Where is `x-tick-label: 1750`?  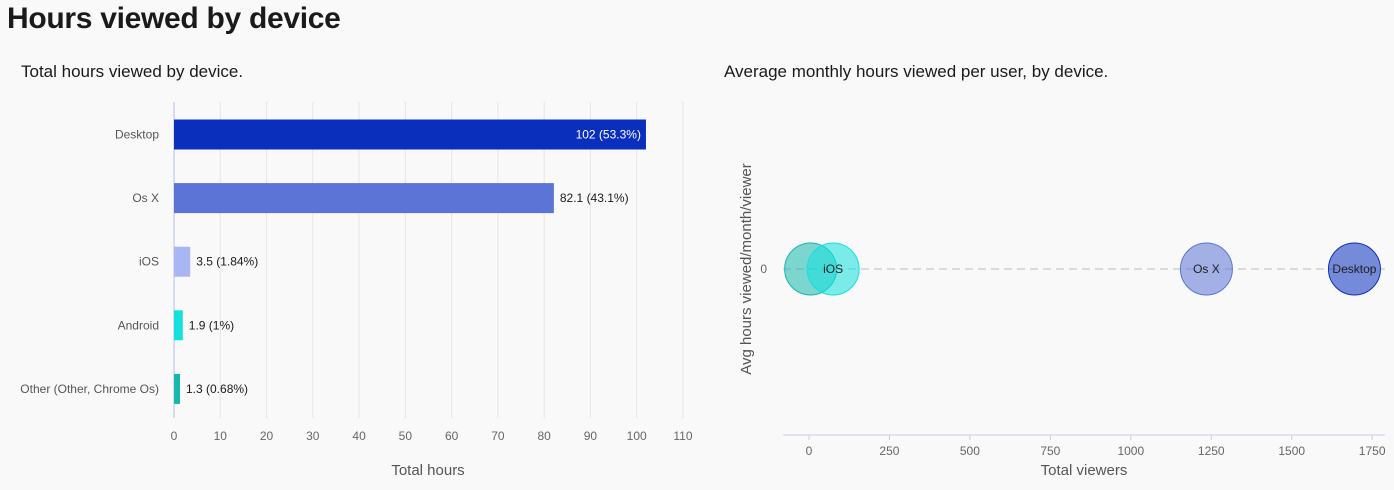 x-tick-label: 1750 is located at coordinates (1372, 451).